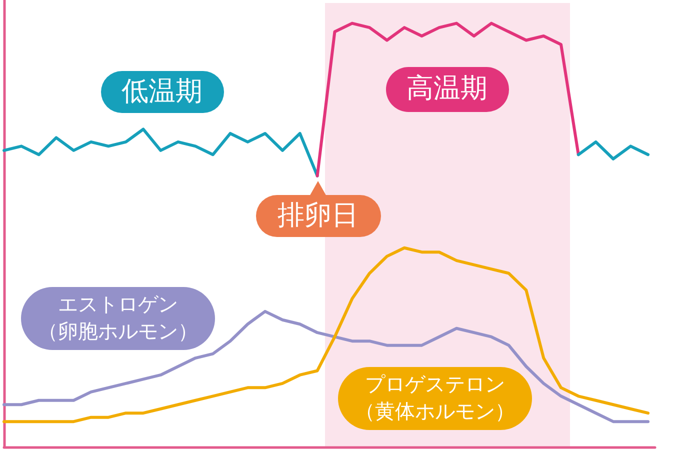  I want to click on label-pill: 低温期, so click(162, 92).